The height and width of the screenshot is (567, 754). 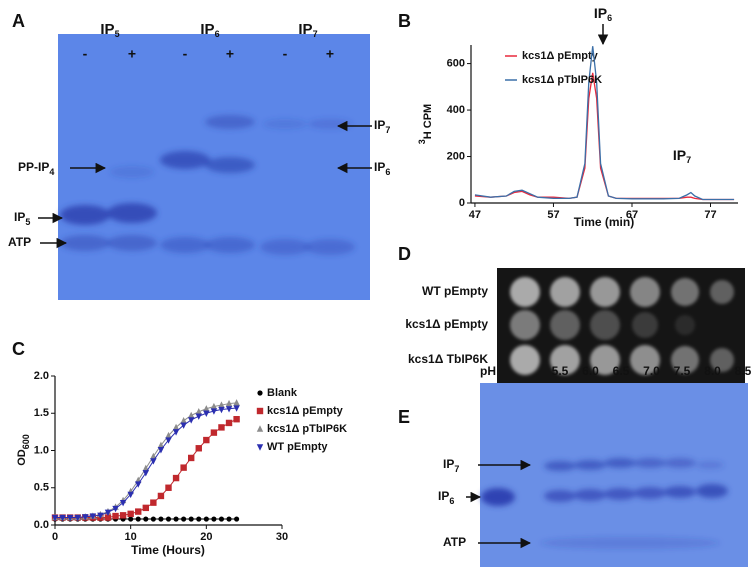 What do you see at coordinates (621, 327) in the screenshot?
I see `spot-assay` at bounding box center [621, 327].